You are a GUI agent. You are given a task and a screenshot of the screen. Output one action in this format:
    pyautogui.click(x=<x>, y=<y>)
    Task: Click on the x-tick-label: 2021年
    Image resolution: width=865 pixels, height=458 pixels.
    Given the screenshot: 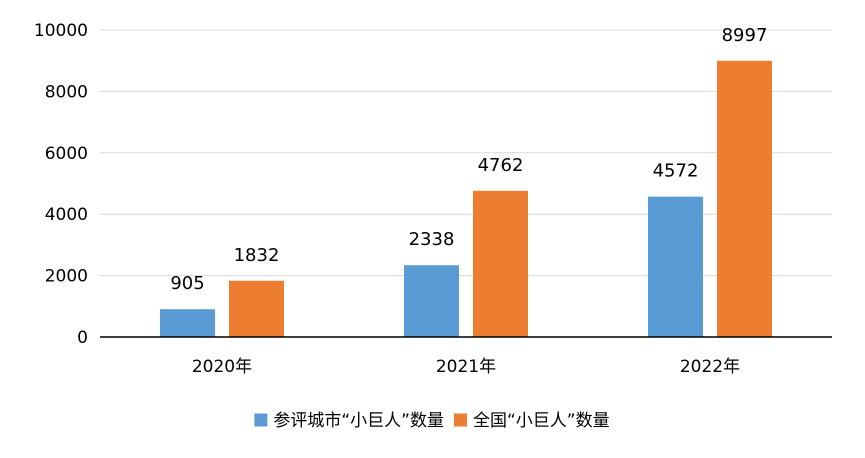 What is the action you would take?
    pyautogui.click(x=466, y=367)
    